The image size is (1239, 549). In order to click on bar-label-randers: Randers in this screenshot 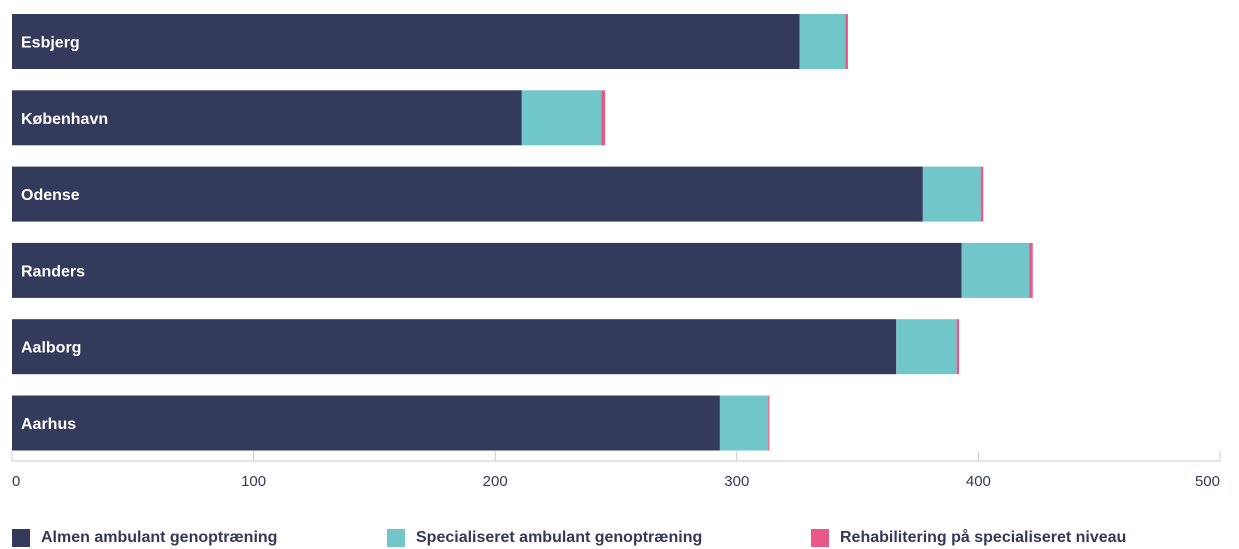, I will do `click(53, 271)`.